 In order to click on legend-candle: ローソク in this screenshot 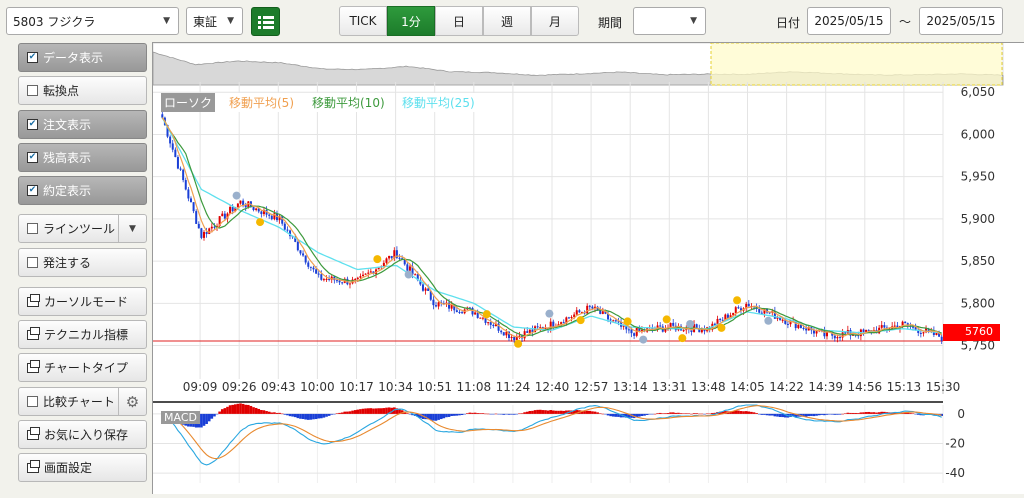, I will do `click(188, 102)`.